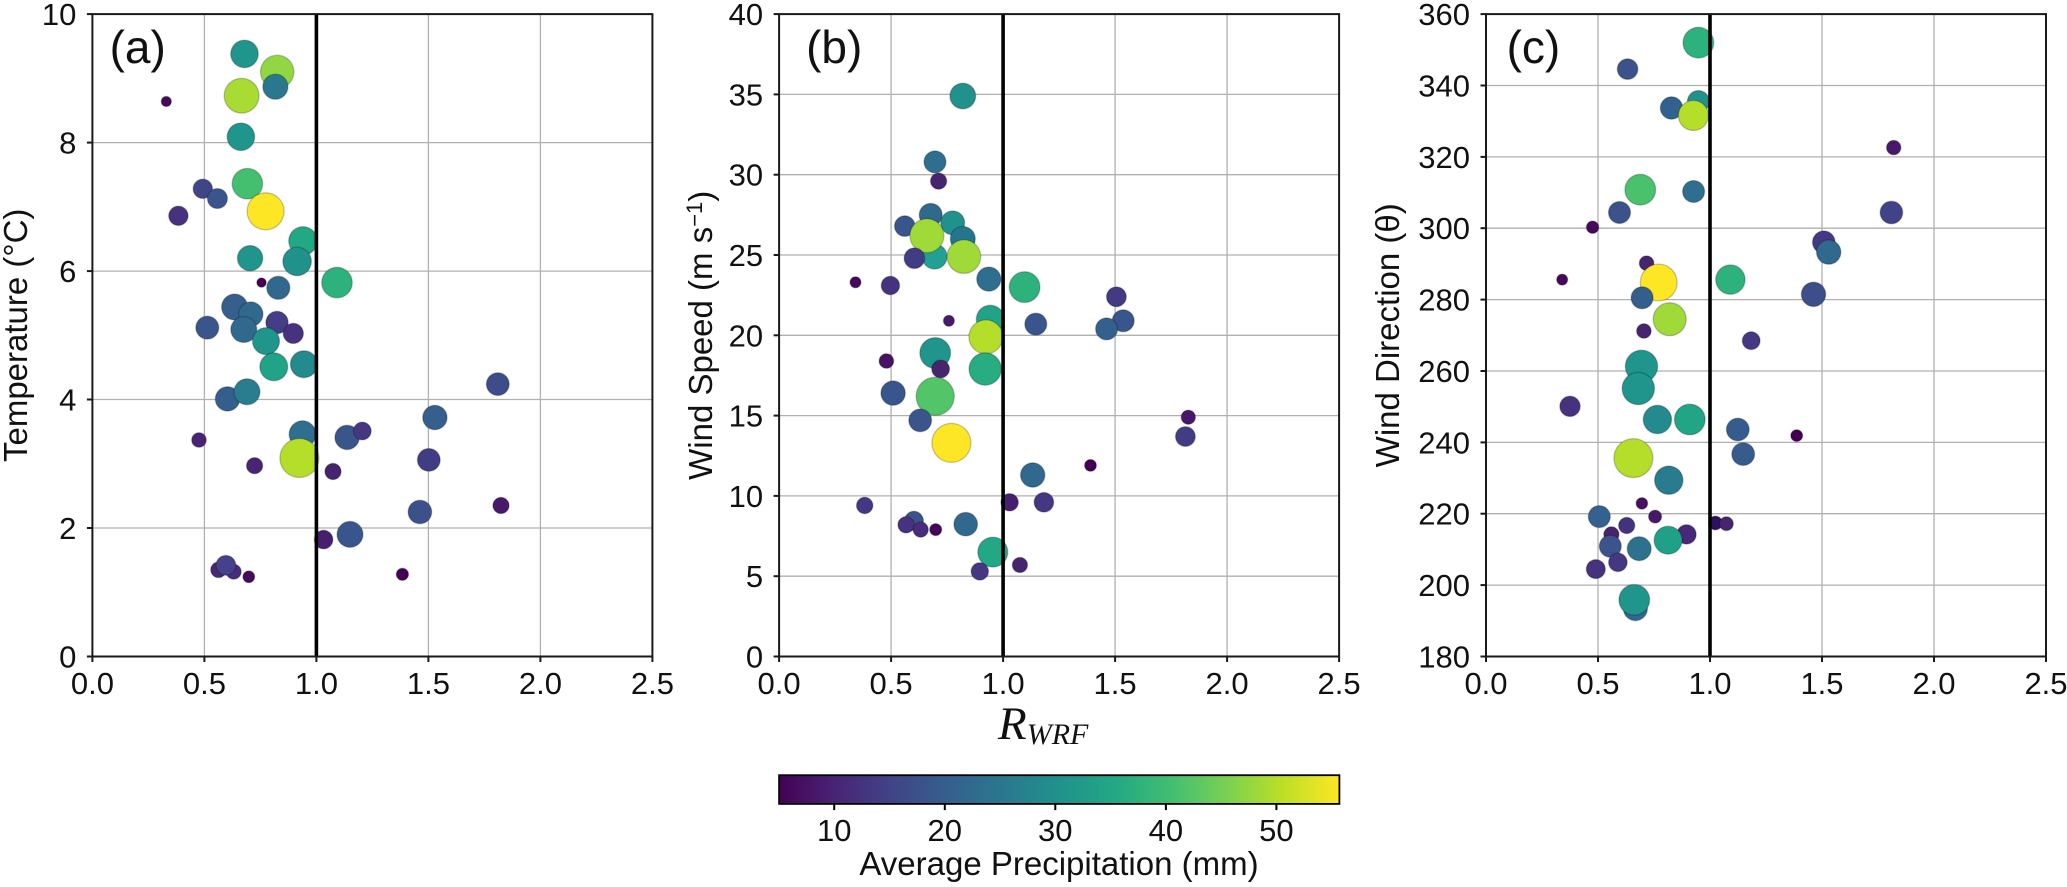  I want to click on svg-text: 220, so click(1444, 514).